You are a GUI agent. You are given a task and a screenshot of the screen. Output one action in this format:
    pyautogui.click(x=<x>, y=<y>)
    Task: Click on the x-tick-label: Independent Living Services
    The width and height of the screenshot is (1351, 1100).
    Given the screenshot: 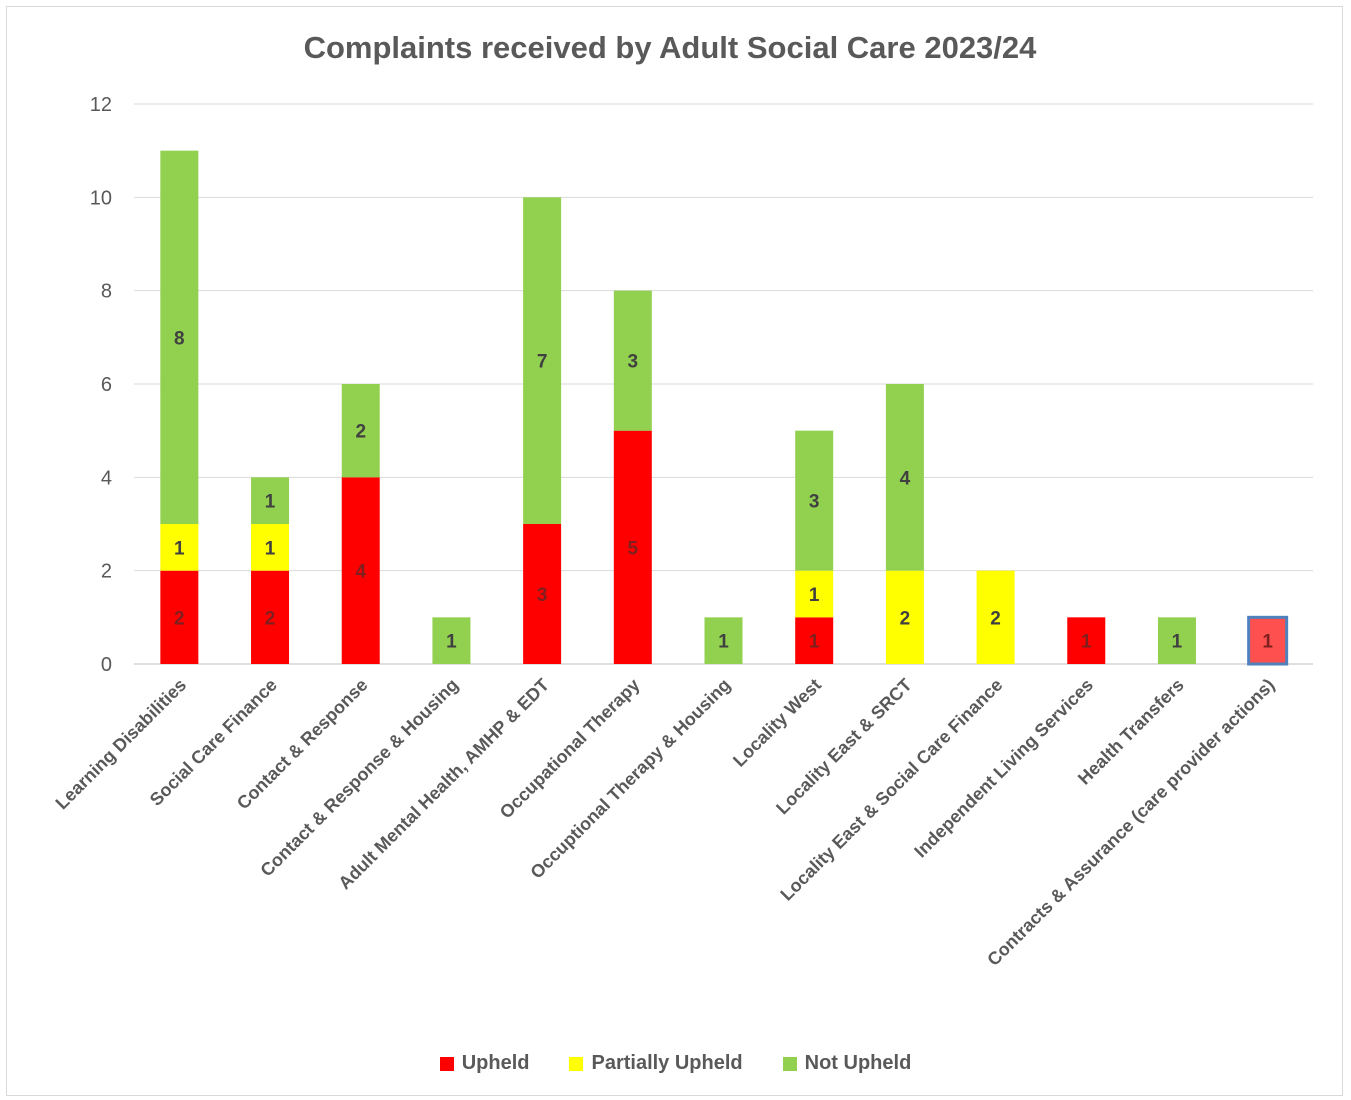 What is the action you would take?
    pyautogui.click(x=1003, y=768)
    